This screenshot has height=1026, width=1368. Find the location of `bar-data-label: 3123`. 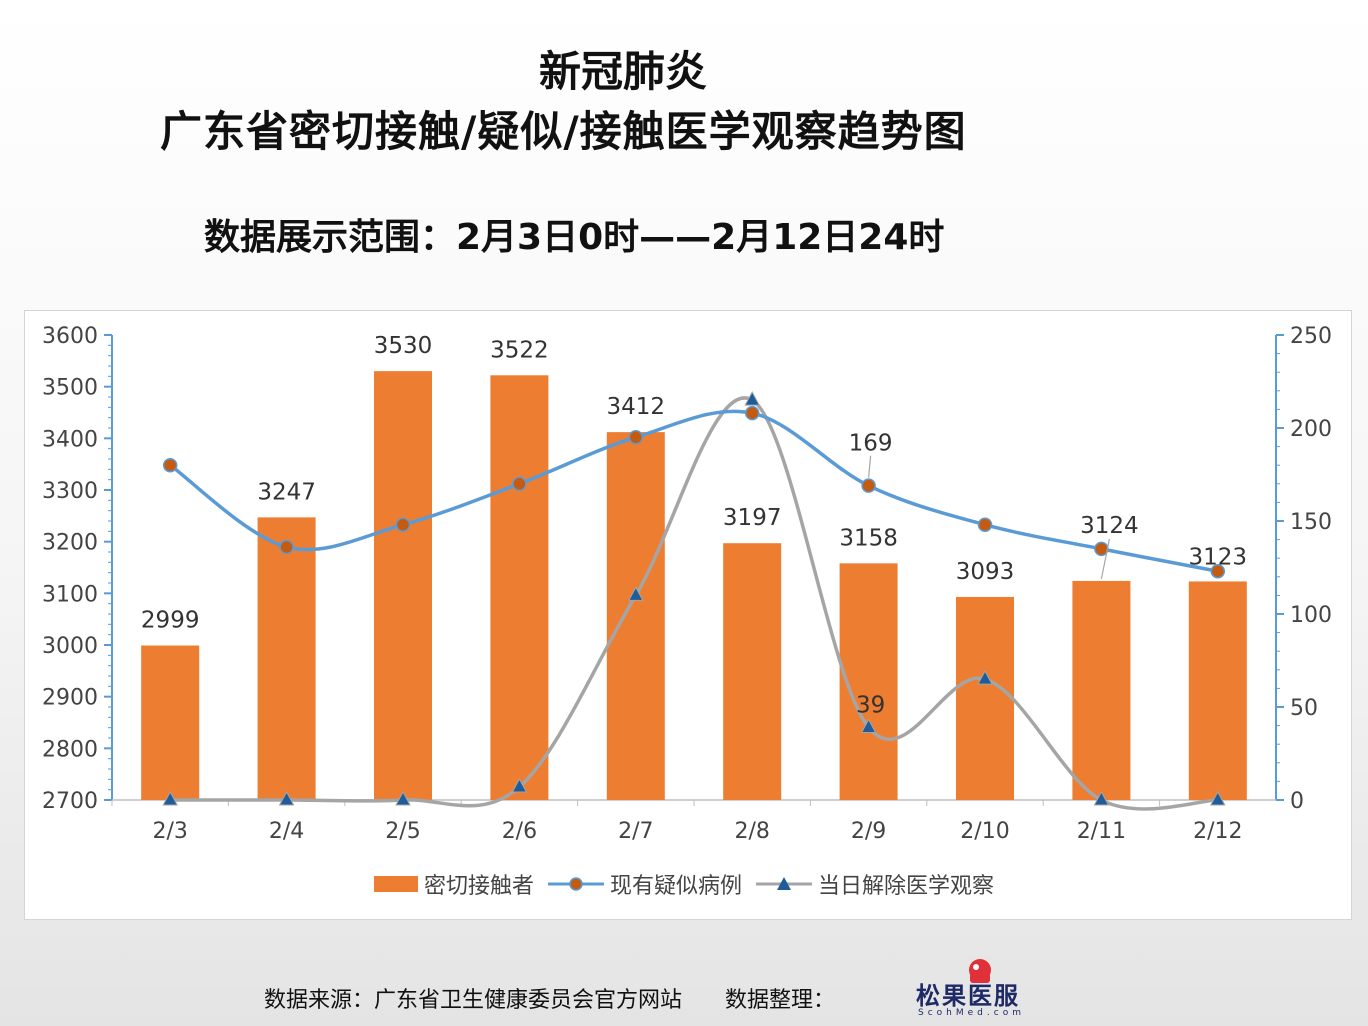

bar-data-label: 3123 is located at coordinates (1218, 557).